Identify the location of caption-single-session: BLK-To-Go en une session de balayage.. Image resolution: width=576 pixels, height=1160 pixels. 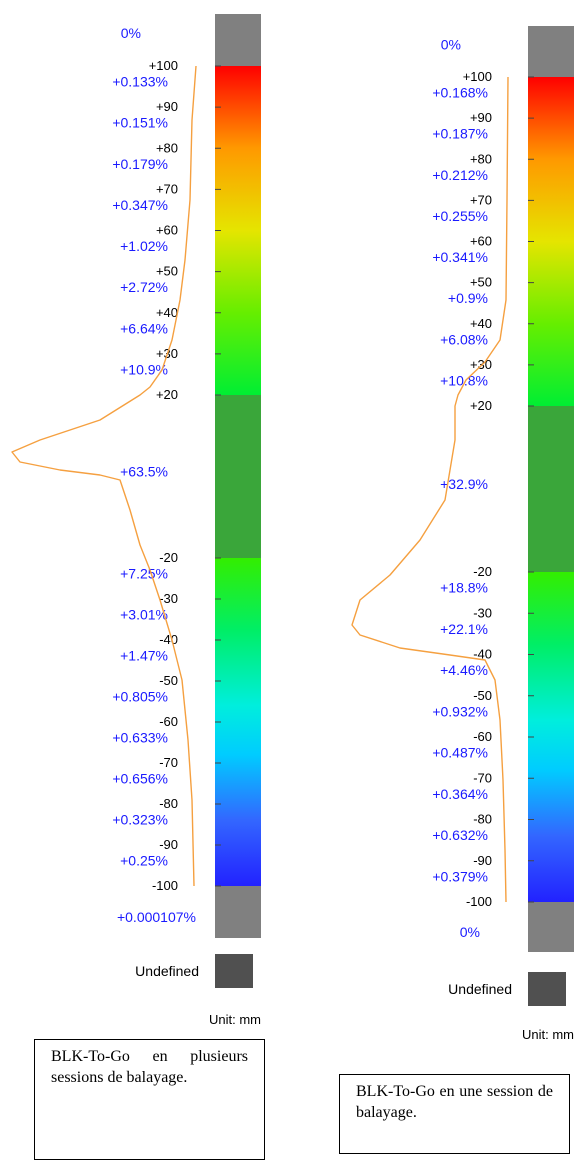
(454, 1114).